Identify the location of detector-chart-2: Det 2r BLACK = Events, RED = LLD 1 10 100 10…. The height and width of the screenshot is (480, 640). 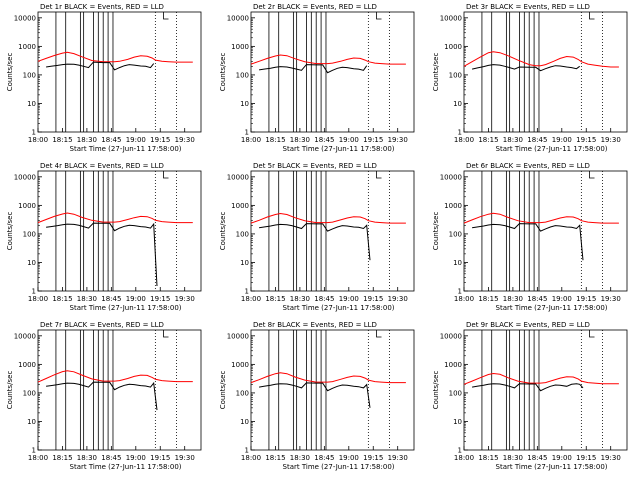
(317, 78).